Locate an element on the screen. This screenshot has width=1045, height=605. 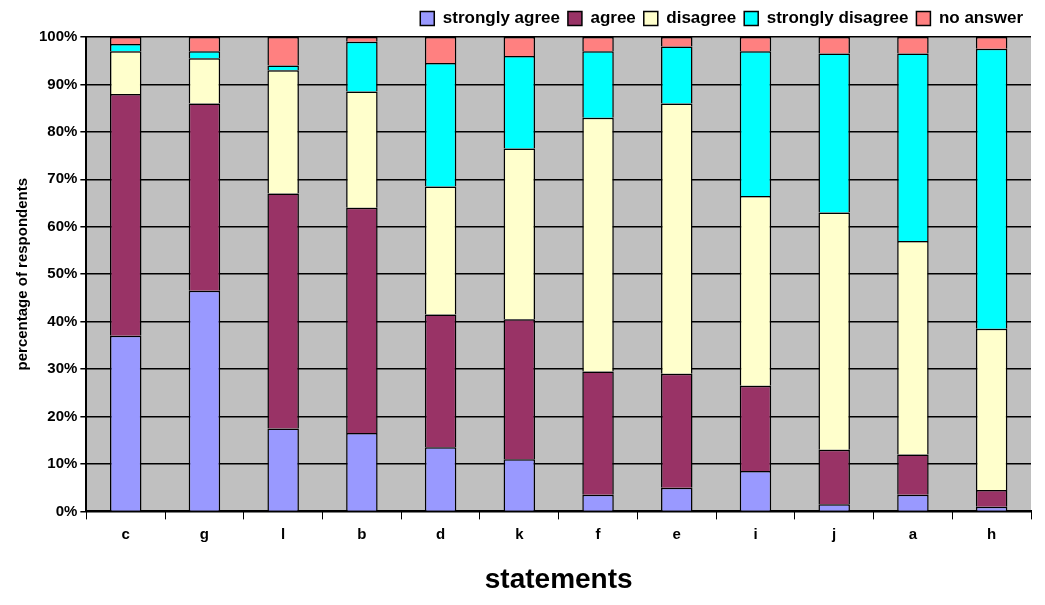
y-tick-label: 70% is located at coordinates (62, 178).